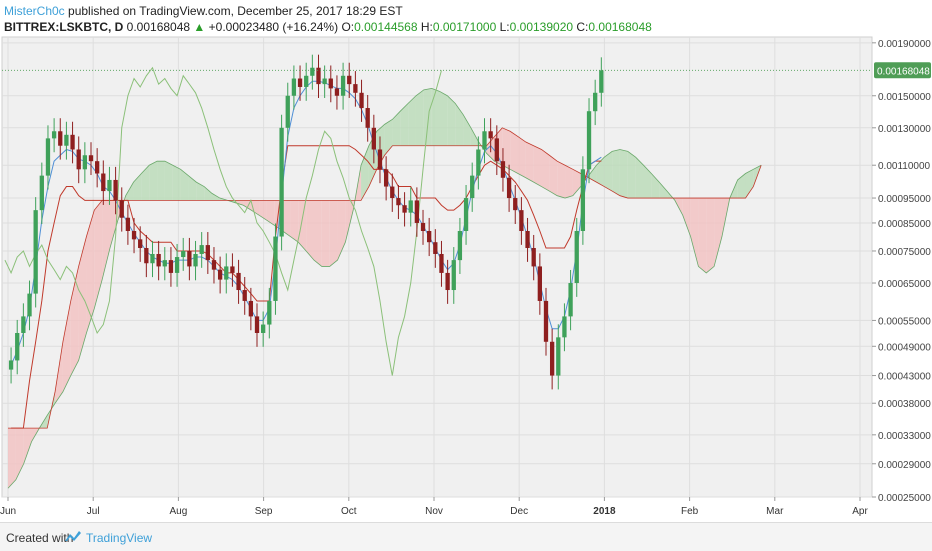 Image resolution: width=932 pixels, height=551 pixels. I want to click on last-price-tag, so click(902, 70).